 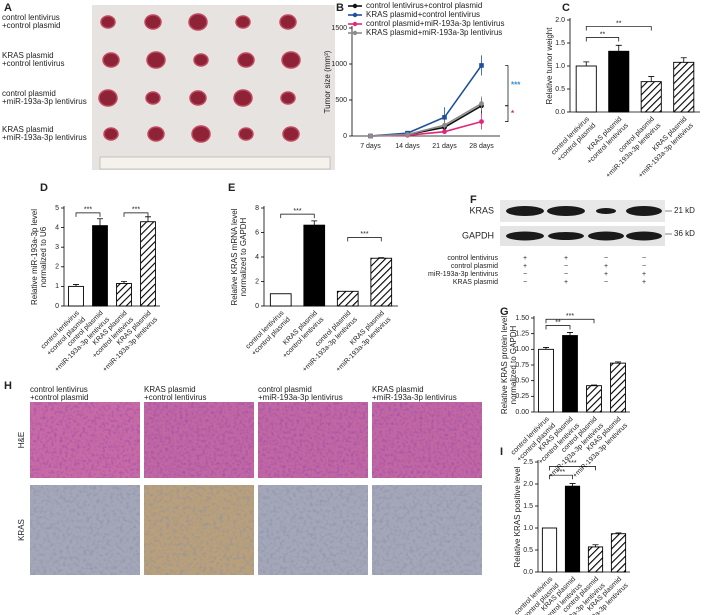 I want to click on group-label: control lentivirus, so click(x=31, y=17).